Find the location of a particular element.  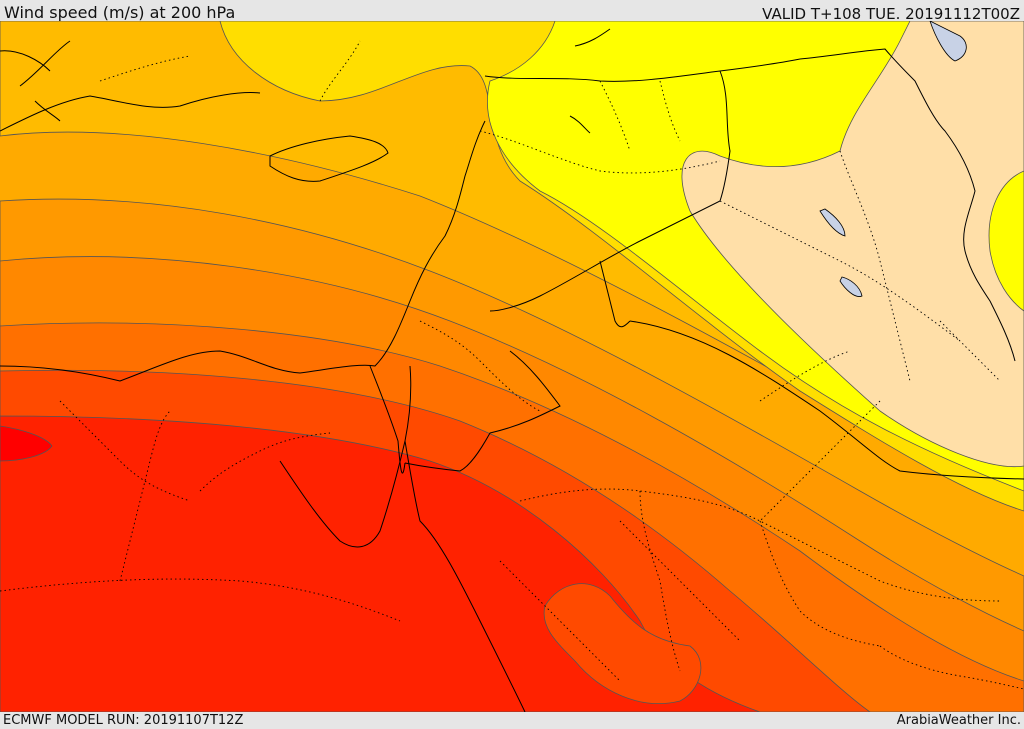

lake-razzaza is located at coordinates (851, 286).